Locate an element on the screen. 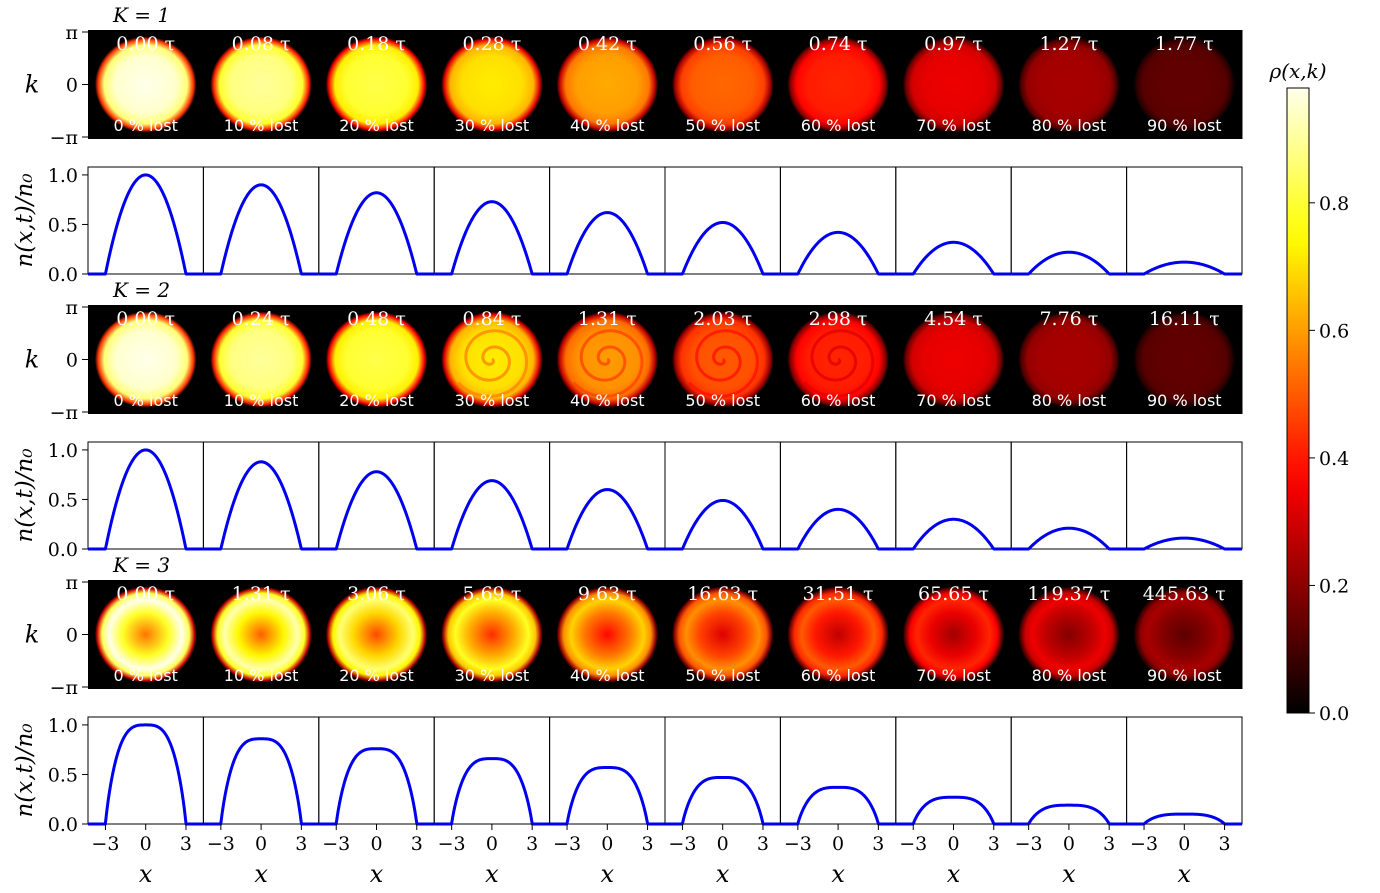 Image resolution: width=1380 pixels, height=893 pixels. time-label: 4.54 τ is located at coordinates (953, 319).